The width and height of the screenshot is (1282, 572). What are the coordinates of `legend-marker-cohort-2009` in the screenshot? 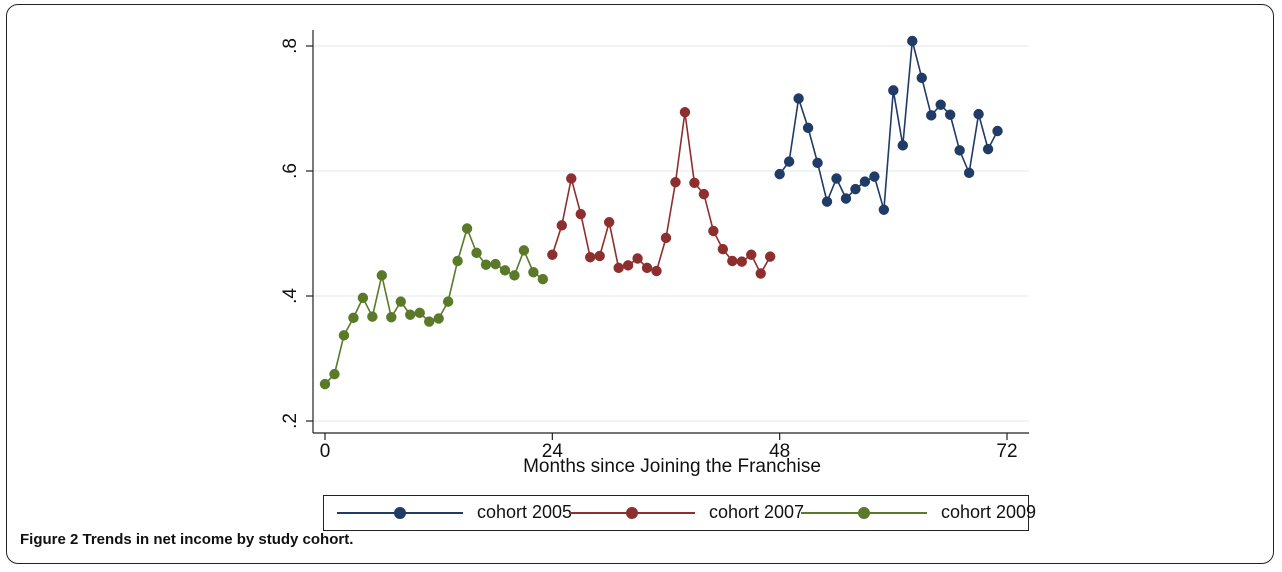 It's located at (864, 513).